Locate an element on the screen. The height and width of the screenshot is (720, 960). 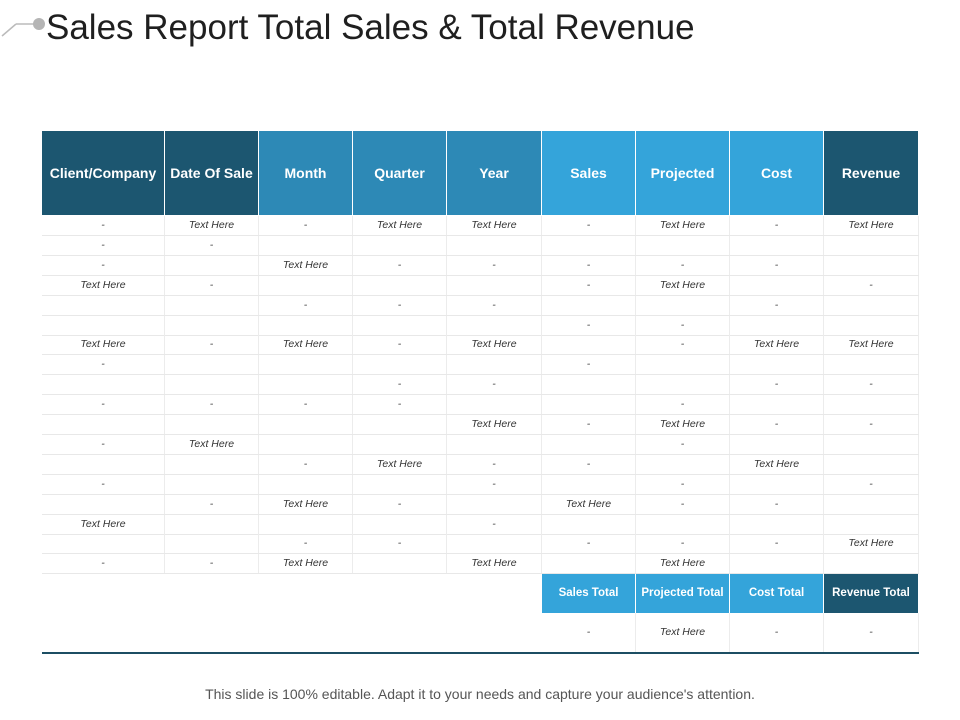
table-row: - - - - - Text Here is located at coordinates (480, 544).